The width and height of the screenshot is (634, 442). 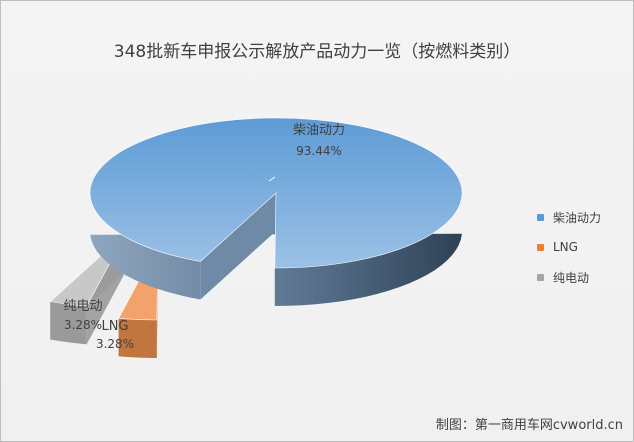 I want to click on legend-swatch-diesel, so click(x=540, y=217).